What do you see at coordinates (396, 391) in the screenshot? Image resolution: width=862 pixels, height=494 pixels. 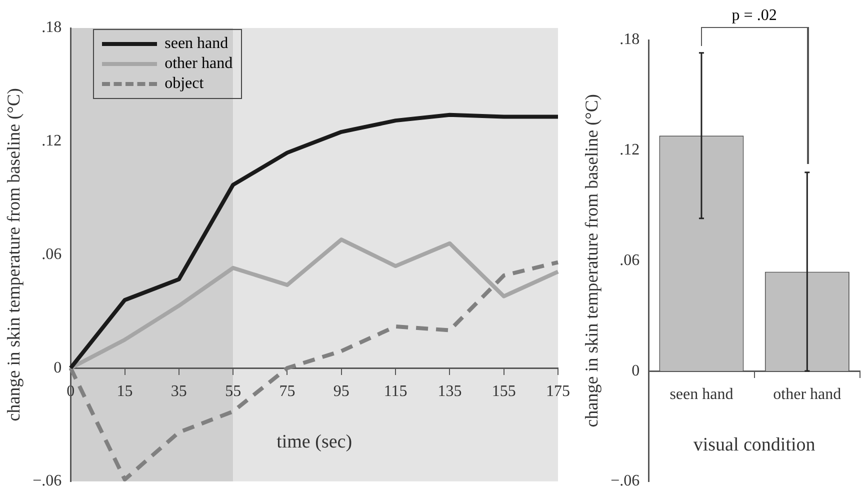 I see `x-tick-label: 115` at bounding box center [396, 391].